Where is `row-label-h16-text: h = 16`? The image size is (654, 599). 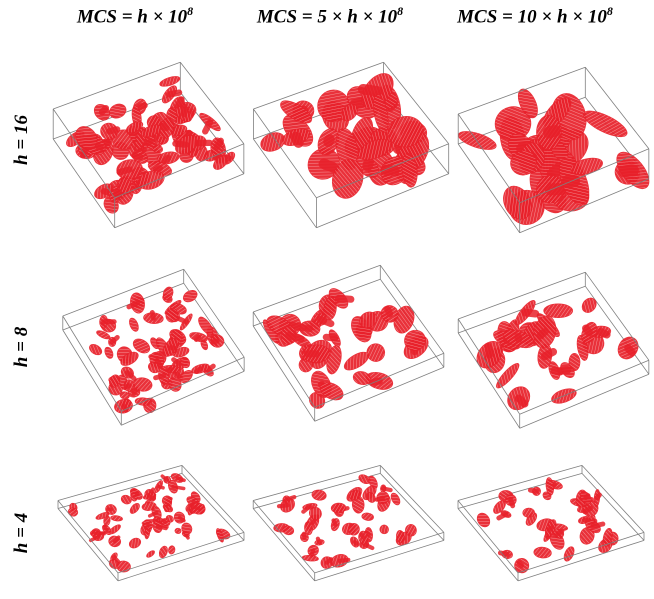 row-label-h16-text: h = 16 is located at coordinates (21, 140).